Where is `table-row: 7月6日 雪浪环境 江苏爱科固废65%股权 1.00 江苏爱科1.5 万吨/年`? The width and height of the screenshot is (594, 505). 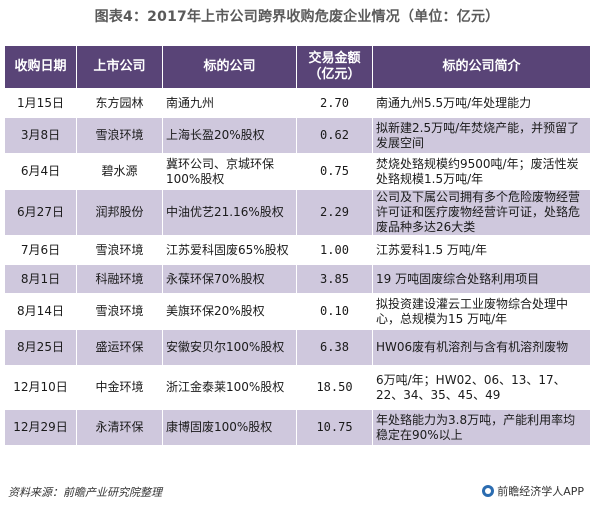
table-row: 7月6日 雪浪环境 江苏爱科固废65%股权 1.00 江苏爱科1.5 万吨/年 is located at coordinates (297, 250).